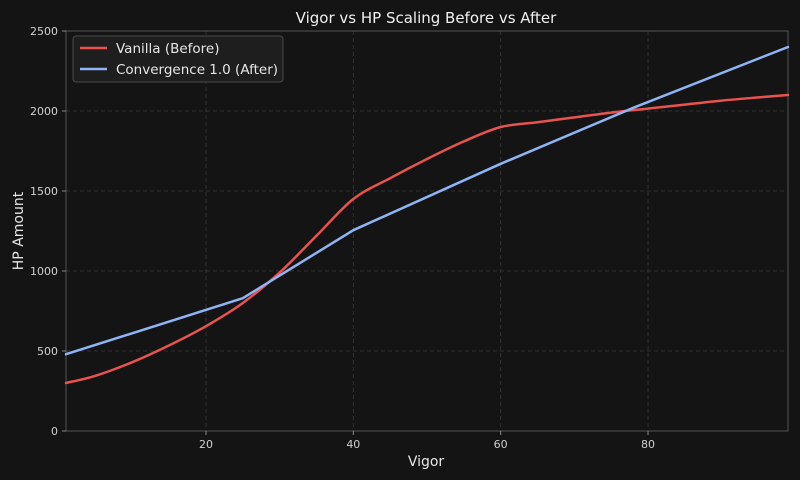 The height and width of the screenshot is (480, 800). What do you see at coordinates (197, 70) in the screenshot?
I see `legend-label-convergence: Convergence 1.0 (After)` at bounding box center [197, 70].